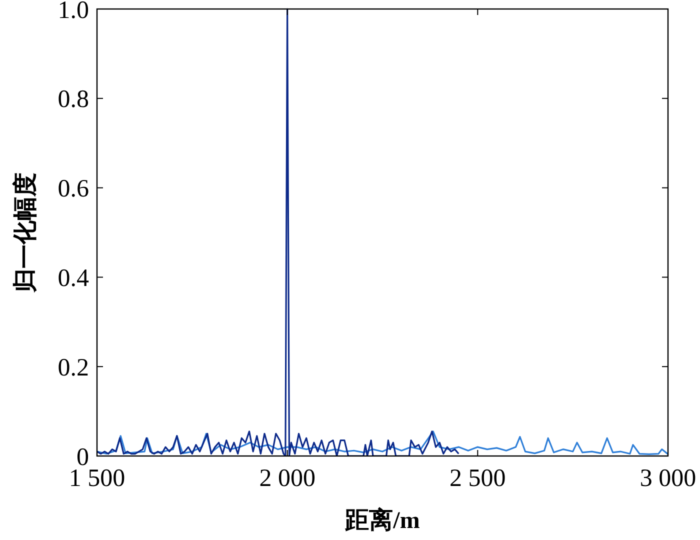  What do you see at coordinates (73, 189) in the screenshot?
I see `y-tick-label: 0.6` at bounding box center [73, 189].